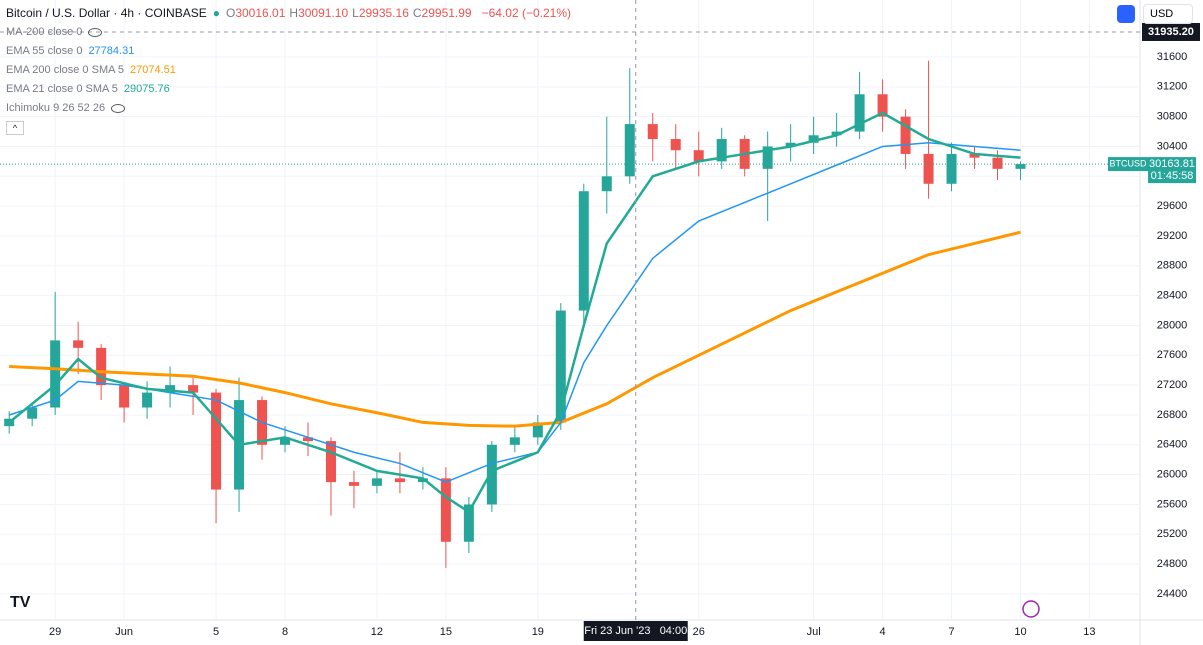  I want to click on y-tick-label: 28000, so click(1172, 325).